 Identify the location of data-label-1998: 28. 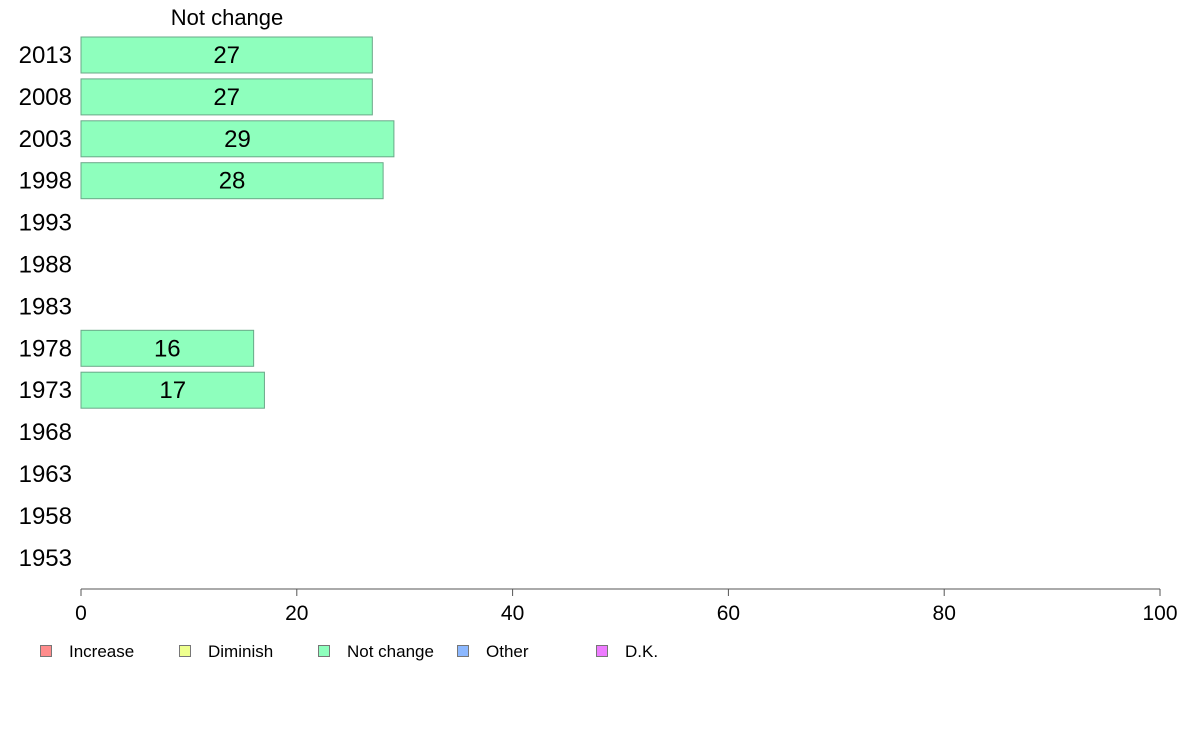
(232, 181).